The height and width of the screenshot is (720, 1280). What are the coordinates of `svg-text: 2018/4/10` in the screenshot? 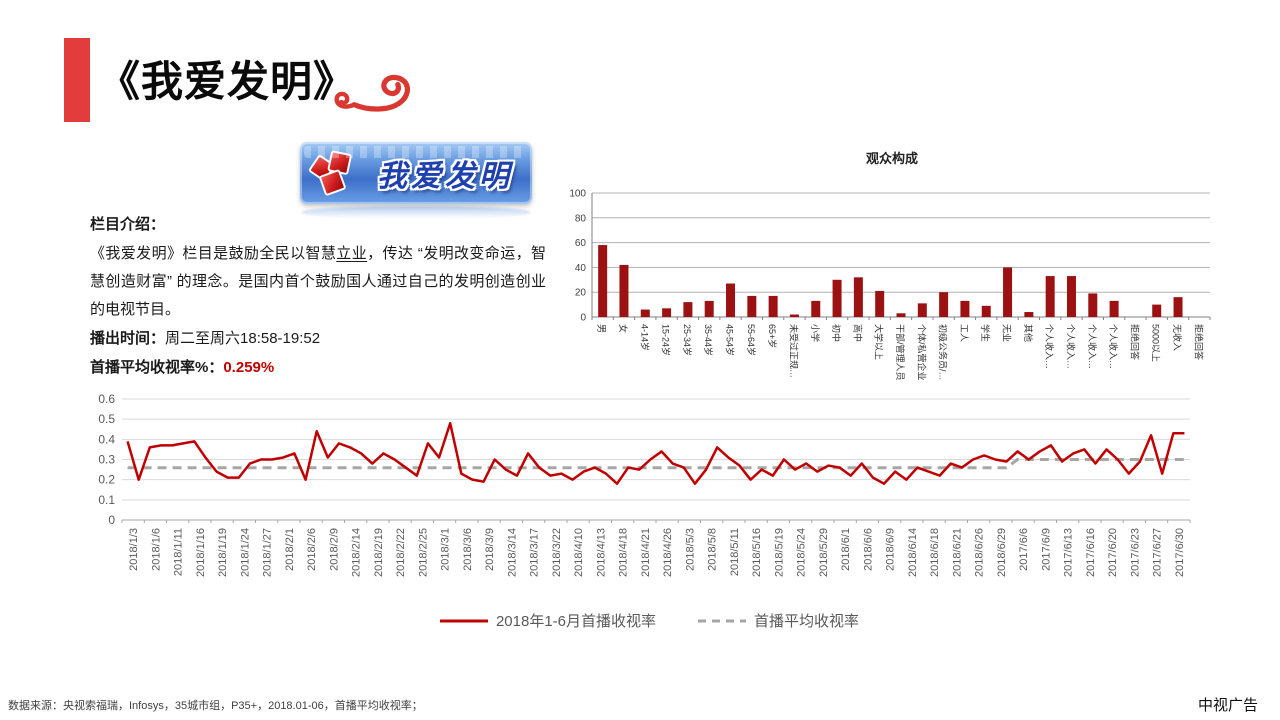 It's located at (579, 552).